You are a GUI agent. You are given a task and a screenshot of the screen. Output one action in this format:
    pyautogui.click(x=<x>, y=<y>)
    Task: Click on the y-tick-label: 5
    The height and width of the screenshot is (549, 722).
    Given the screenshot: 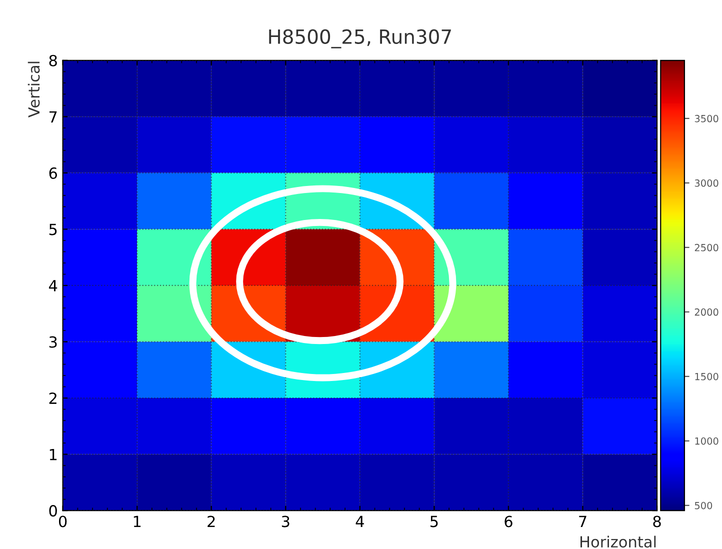 What is the action you would take?
    pyautogui.click(x=53, y=230)
    